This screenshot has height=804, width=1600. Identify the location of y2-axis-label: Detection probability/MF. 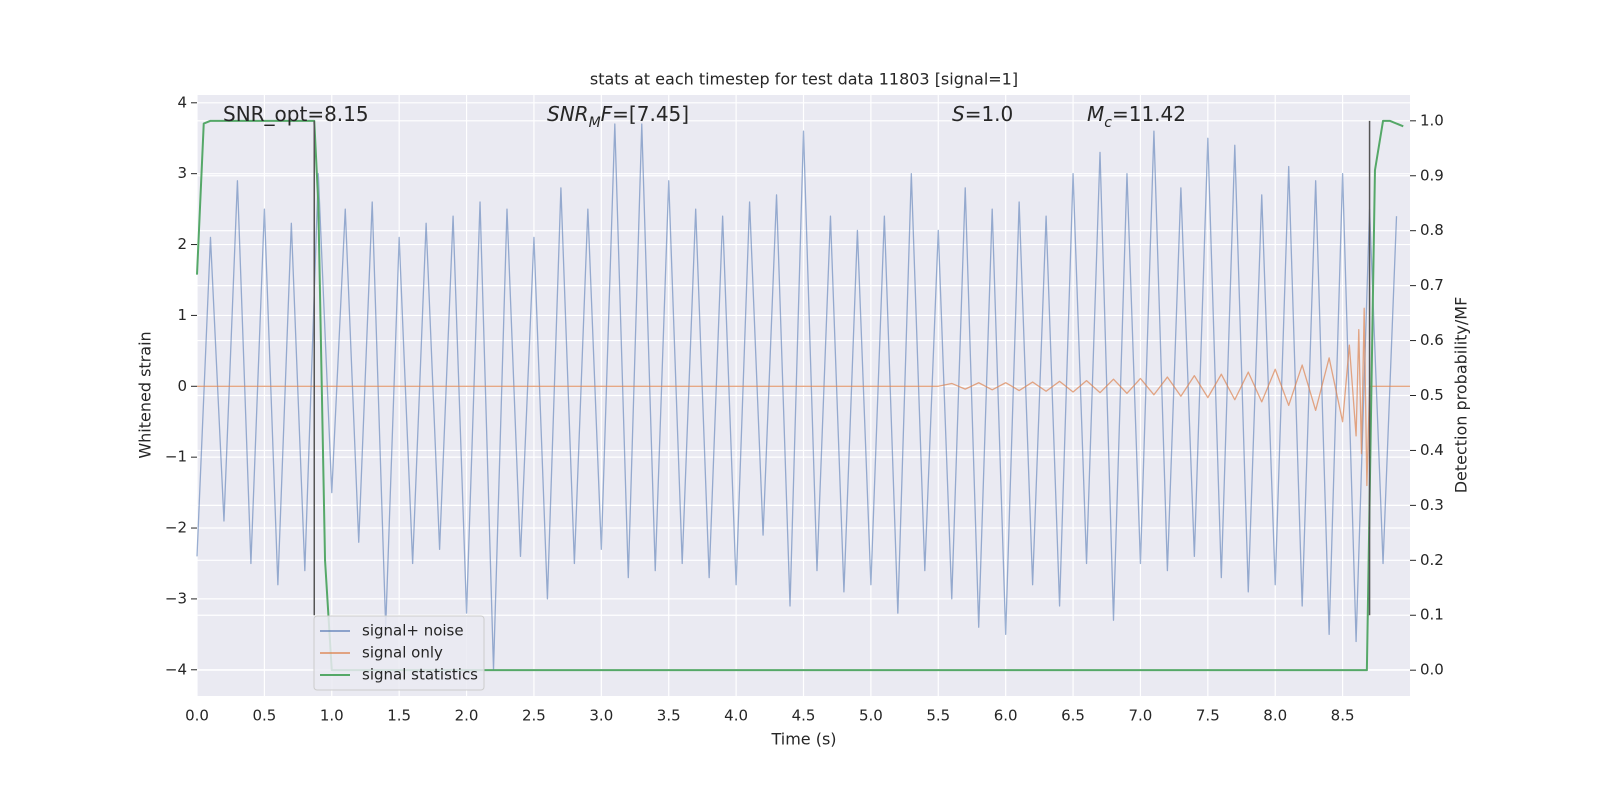
(1461, 395).